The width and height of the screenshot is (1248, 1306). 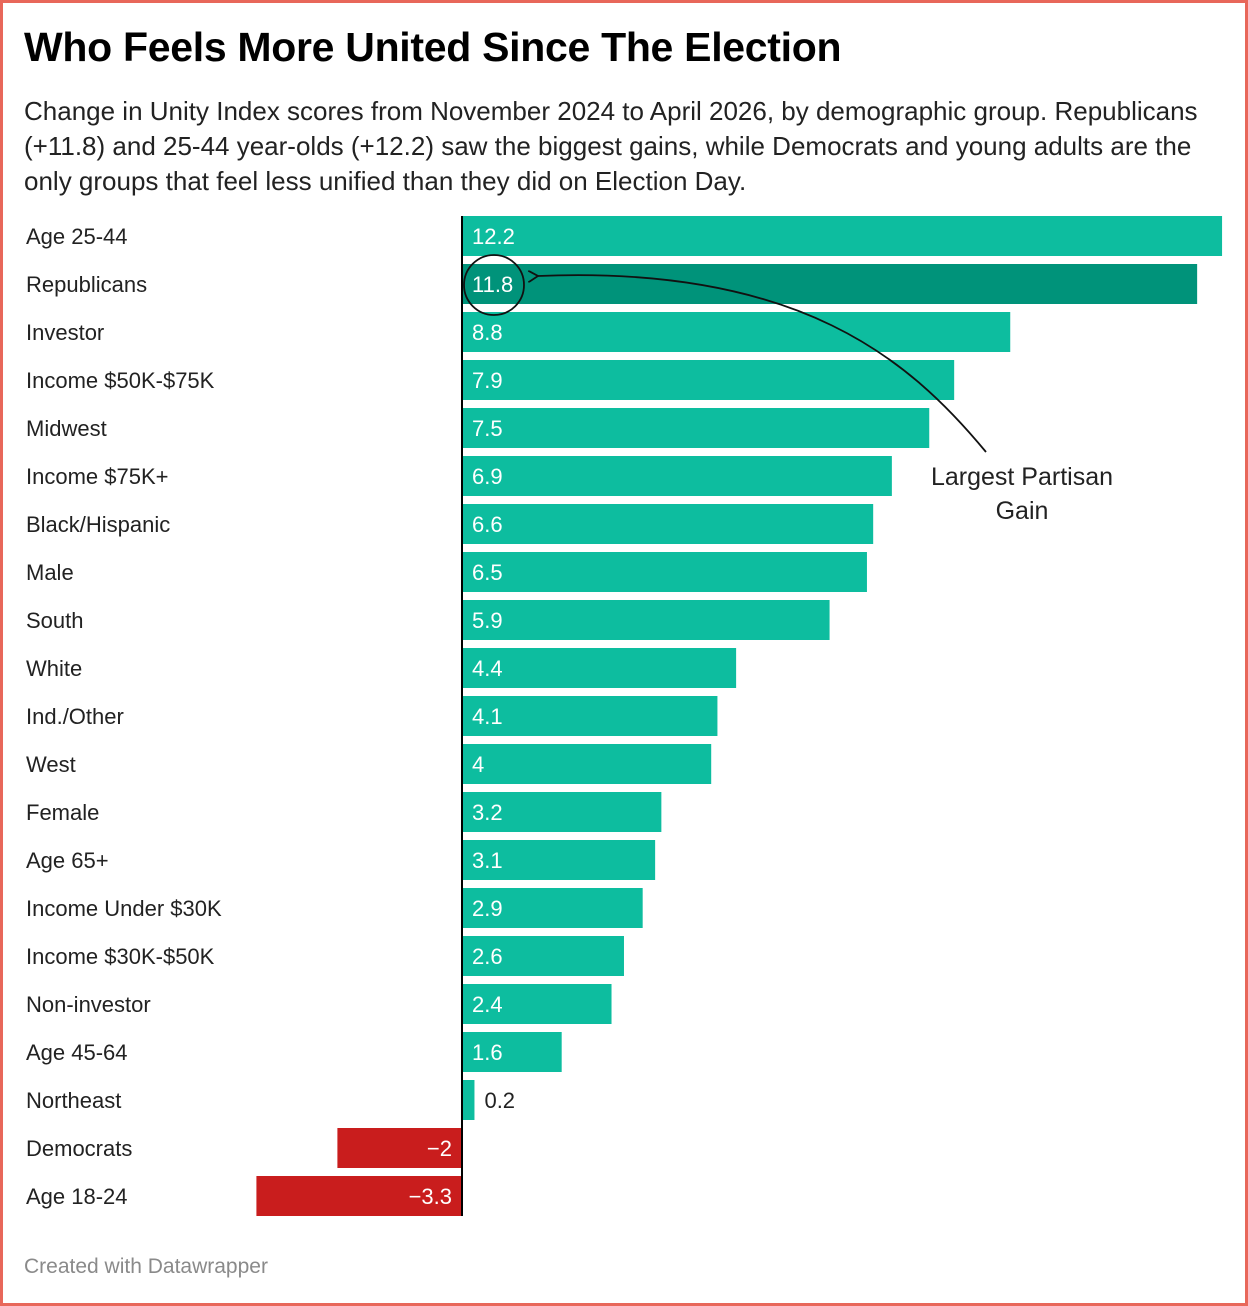 What do you see at coordinates (146, 1266) in the screenshot?
I see `footer-credit: Created with Datawrapper` at bounding box center [146, 1266].